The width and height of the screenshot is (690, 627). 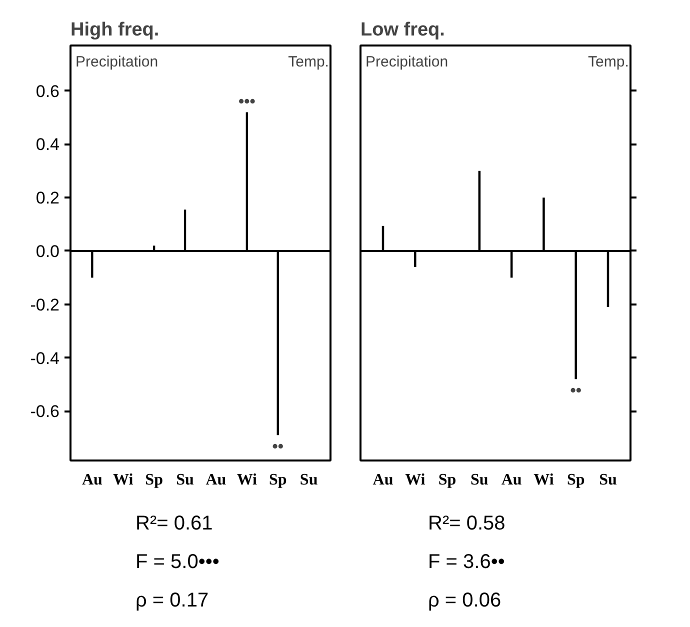 What do you see at coordinates (467, 523) in the screenshot?
I see `text: R²= 0.58` at bounding box center [467, 523].